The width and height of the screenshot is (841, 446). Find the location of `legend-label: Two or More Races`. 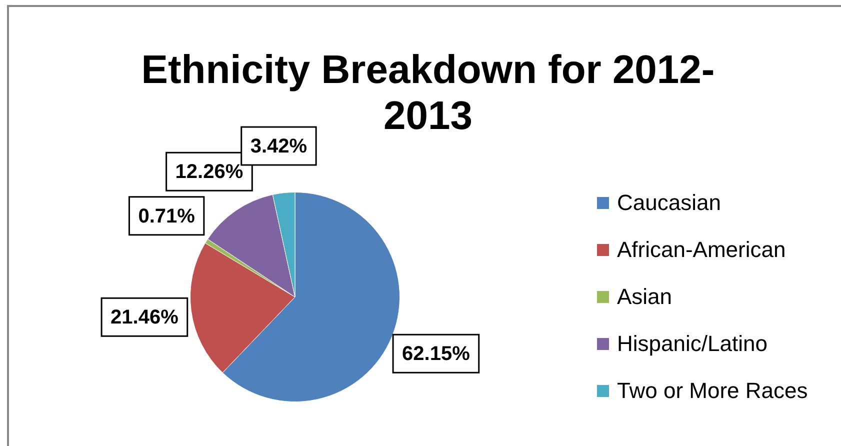

legend-label: Two or More Races is located at coordinates (712, 391).